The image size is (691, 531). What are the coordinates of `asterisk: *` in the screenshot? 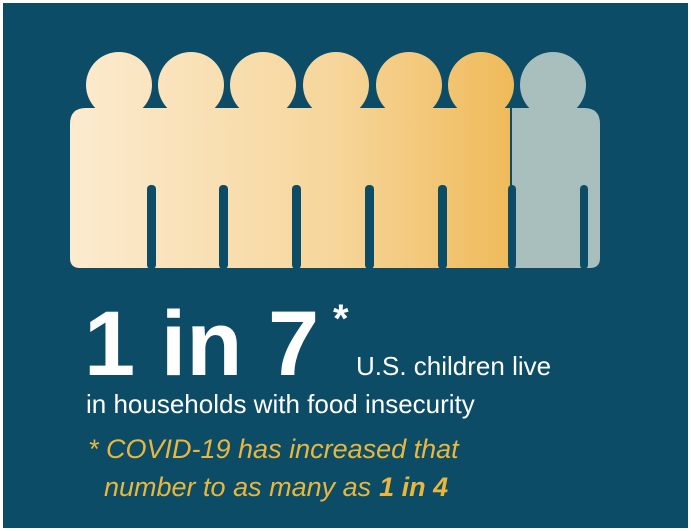 It's located at (341, 319).